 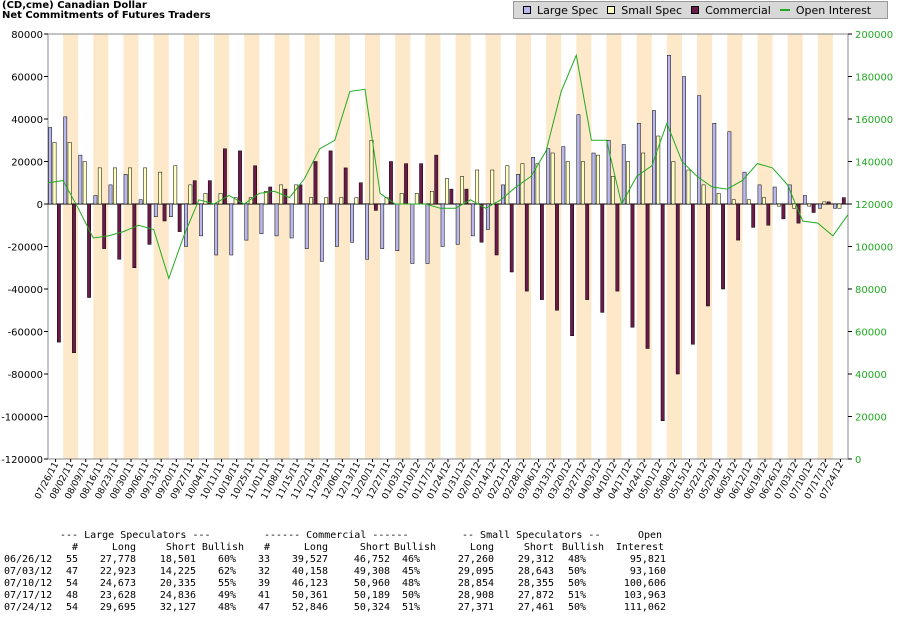 What do you see at coordinates (611, 10) in the screenshot?
I see `legend-swatch-small-spec` at bounding box center [611, 10].